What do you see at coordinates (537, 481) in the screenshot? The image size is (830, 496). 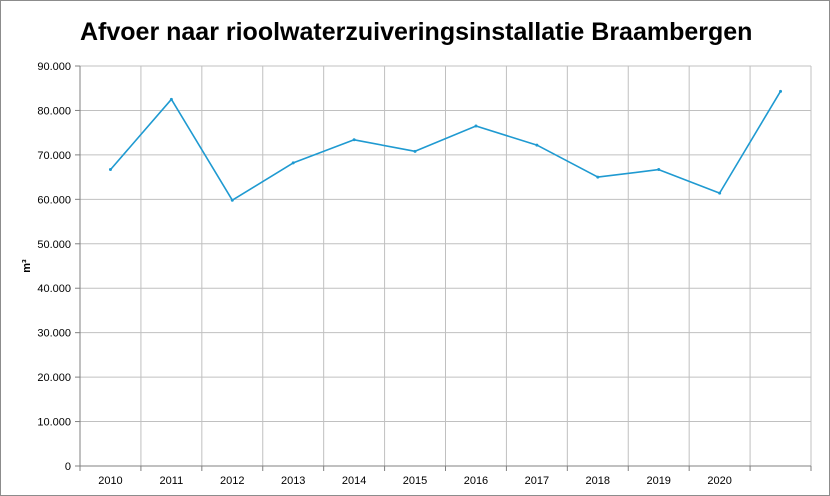 I see `x-tick-label: 2017` at bounding box center [537, 481].